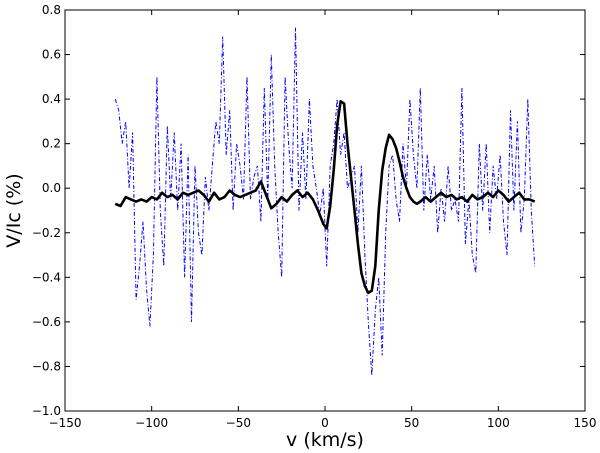 This screenshot has width=600, height=453. What do you see at coordinates (46, 233) in the screenshot?
I see `y-tick-label: −0.2` at bounding box center [46, 233].